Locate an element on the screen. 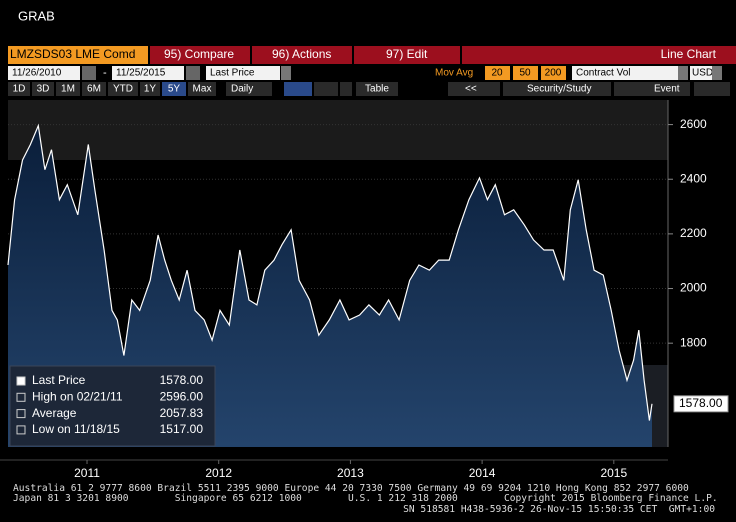 This screenshot has height=522, width=736. window-title: GRAB is located at coordinates (36, 15).